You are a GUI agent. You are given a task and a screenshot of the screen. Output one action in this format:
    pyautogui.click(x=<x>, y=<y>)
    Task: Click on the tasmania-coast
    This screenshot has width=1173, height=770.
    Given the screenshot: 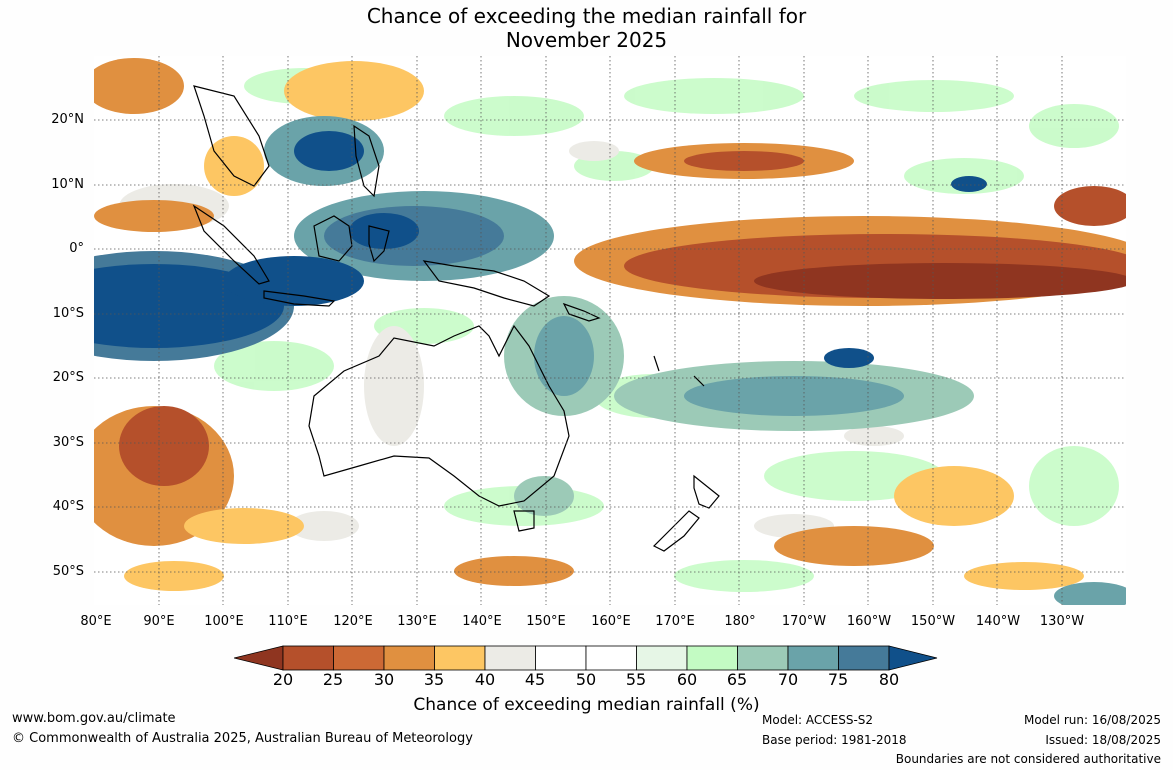 What is the action you would take?
    pyautogui.click(x=524, y=521)
    